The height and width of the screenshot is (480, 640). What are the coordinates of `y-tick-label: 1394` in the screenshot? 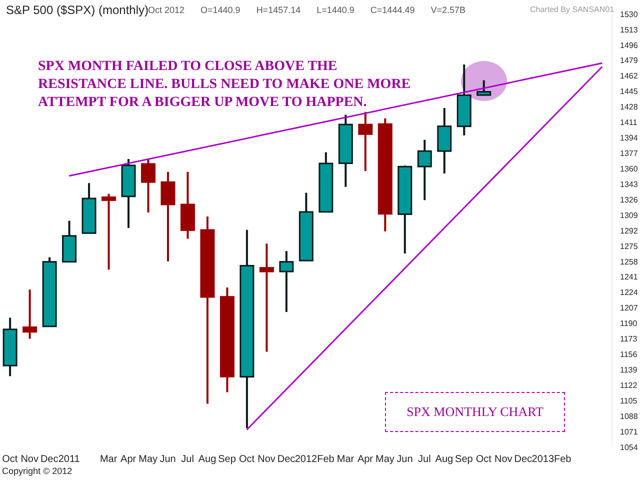 It's located at (629, 138).